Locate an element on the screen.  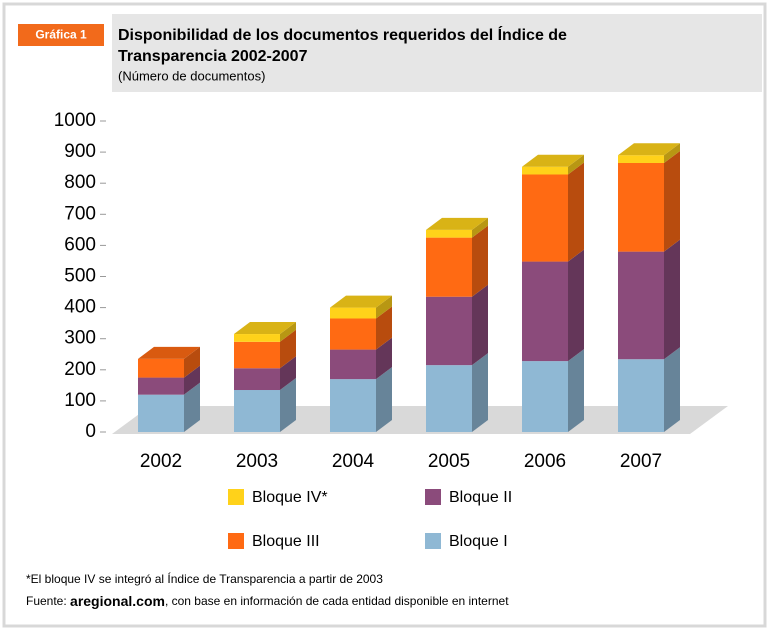
y-tick-label: 100 is located at coordinates (80, 400).